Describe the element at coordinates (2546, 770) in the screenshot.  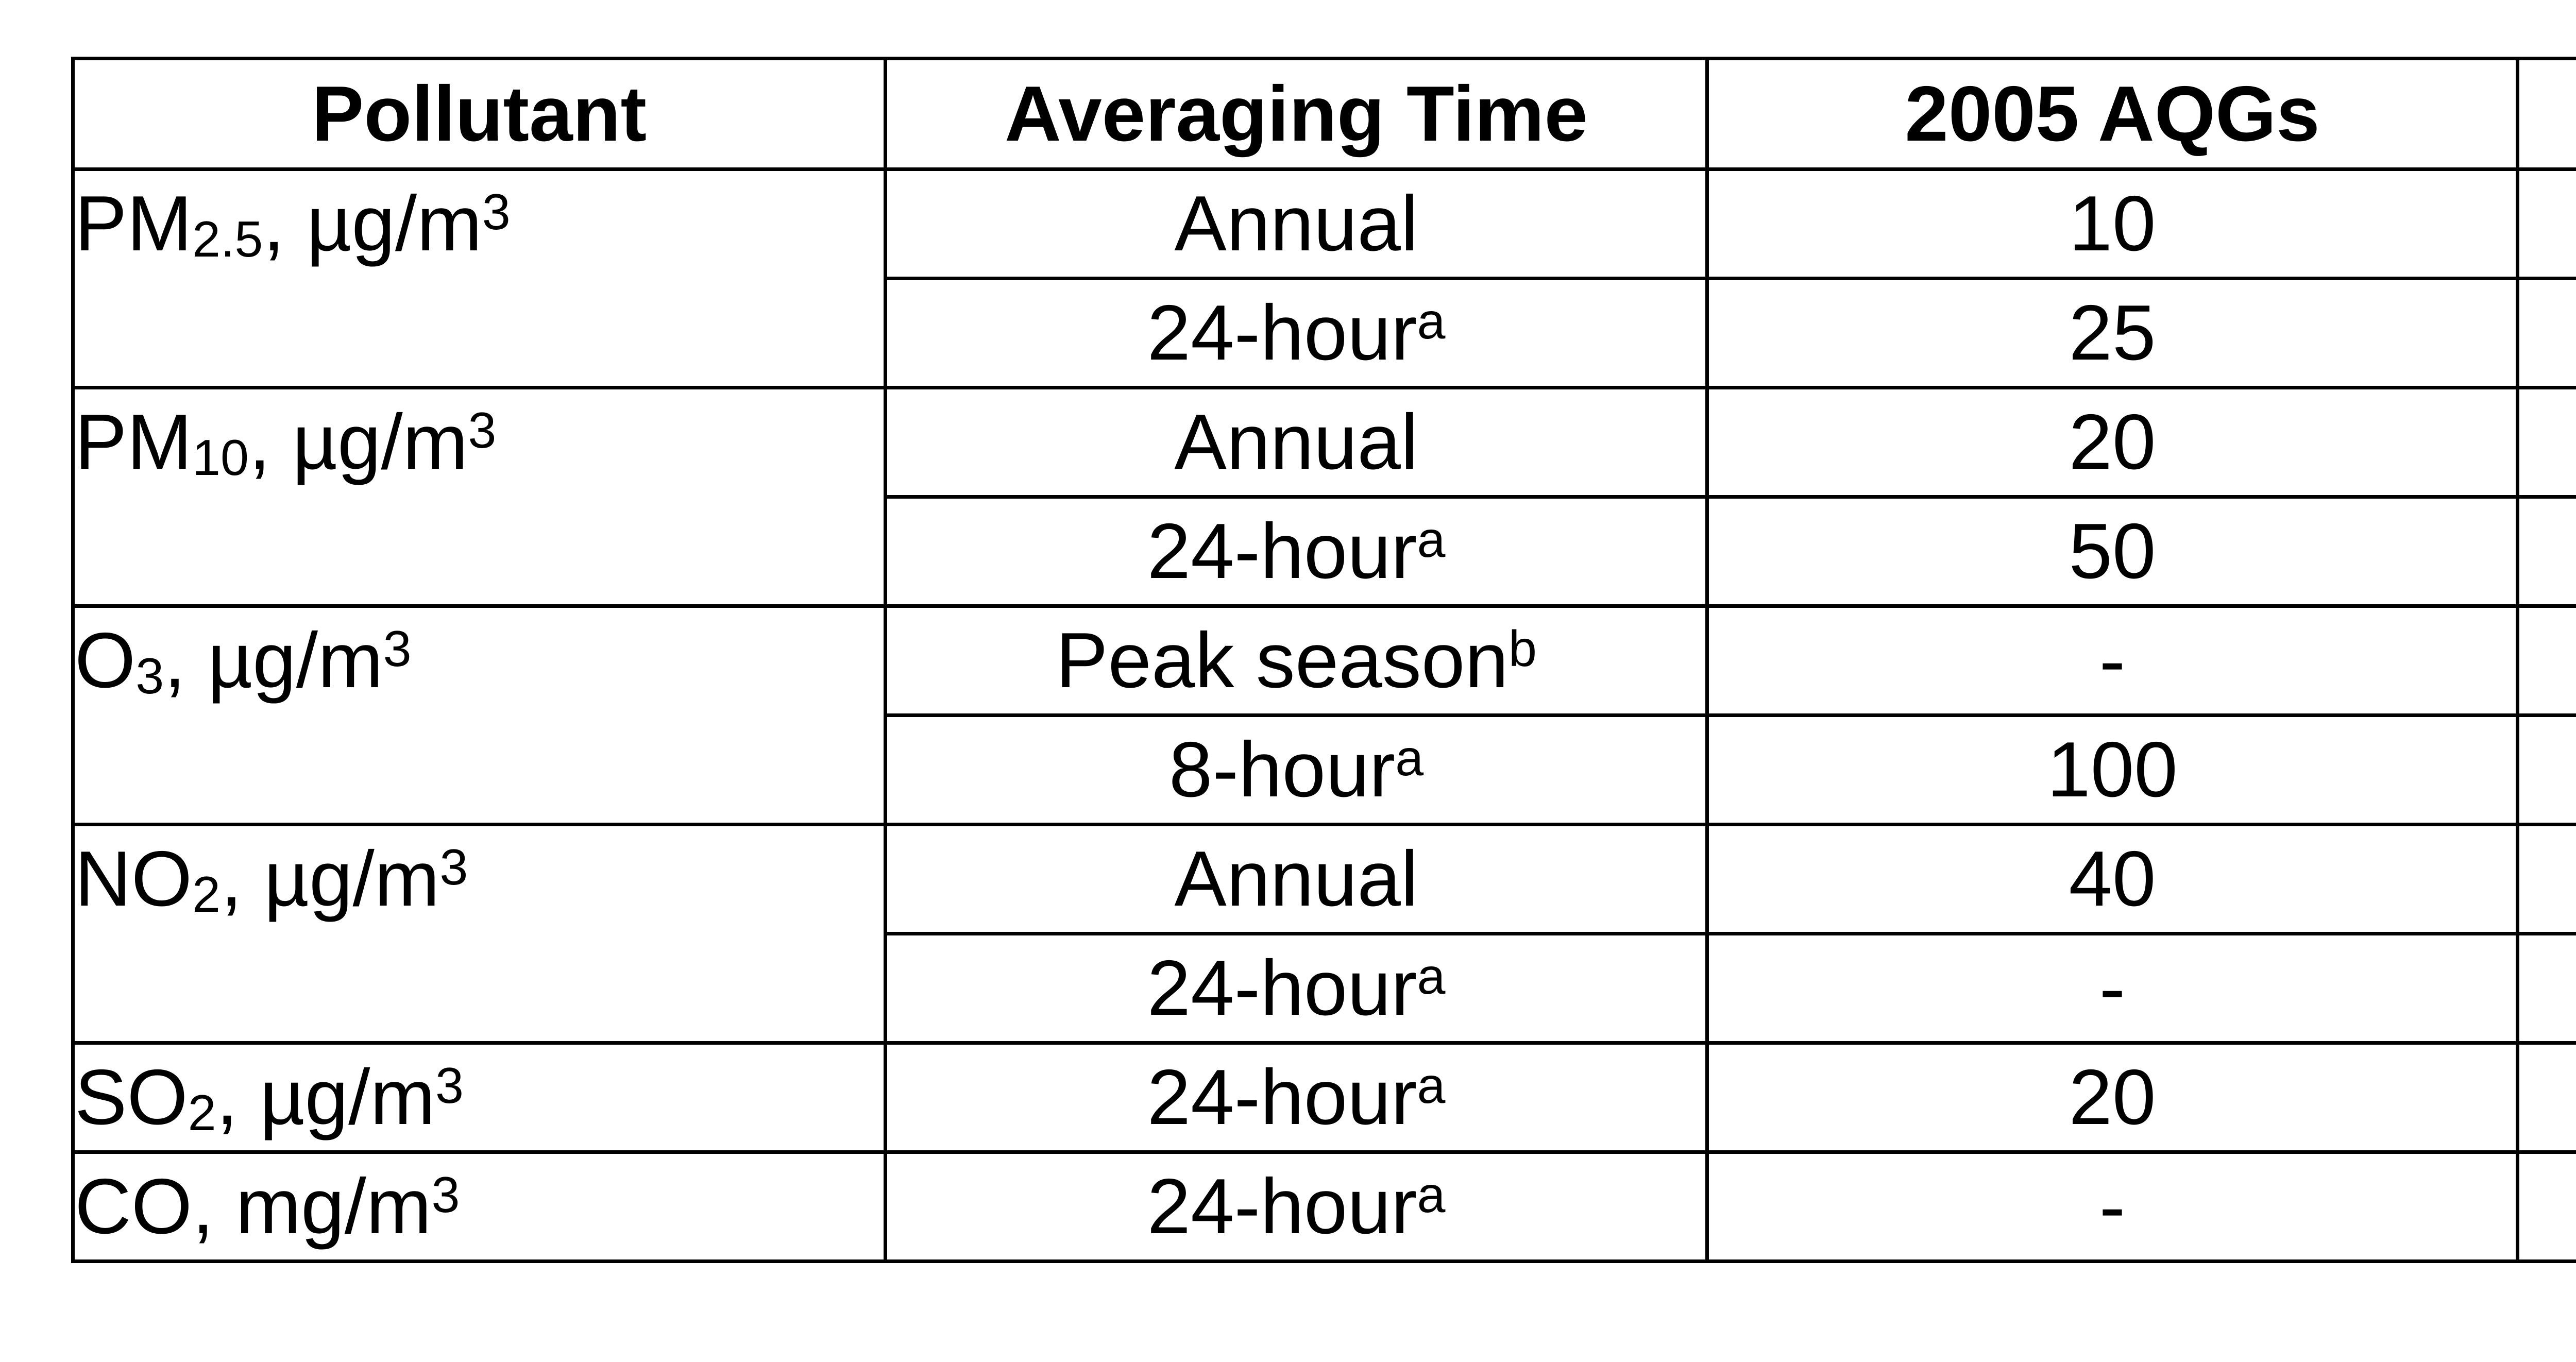
I see `aqg-2021-cell: 100` at that location.